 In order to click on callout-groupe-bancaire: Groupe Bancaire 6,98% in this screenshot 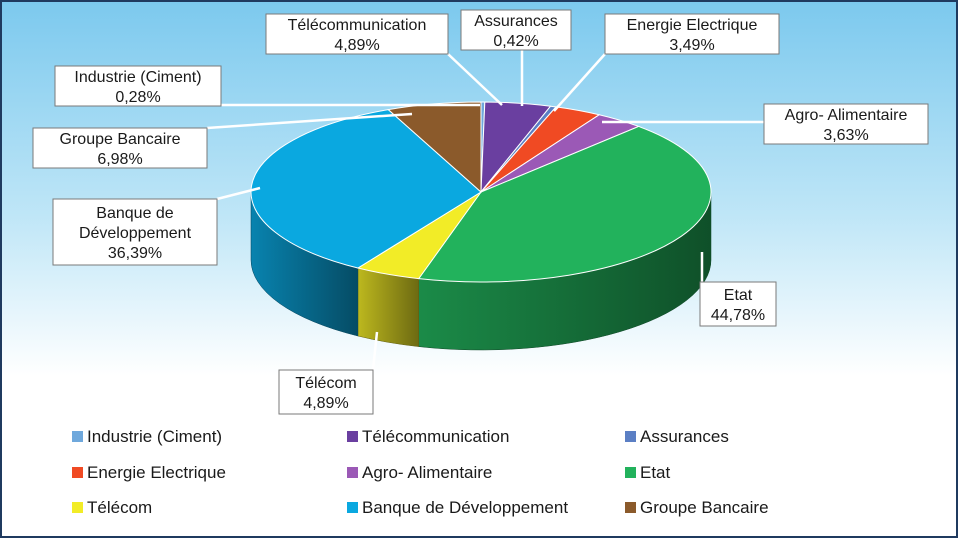, I will do `click(222, 140)`.